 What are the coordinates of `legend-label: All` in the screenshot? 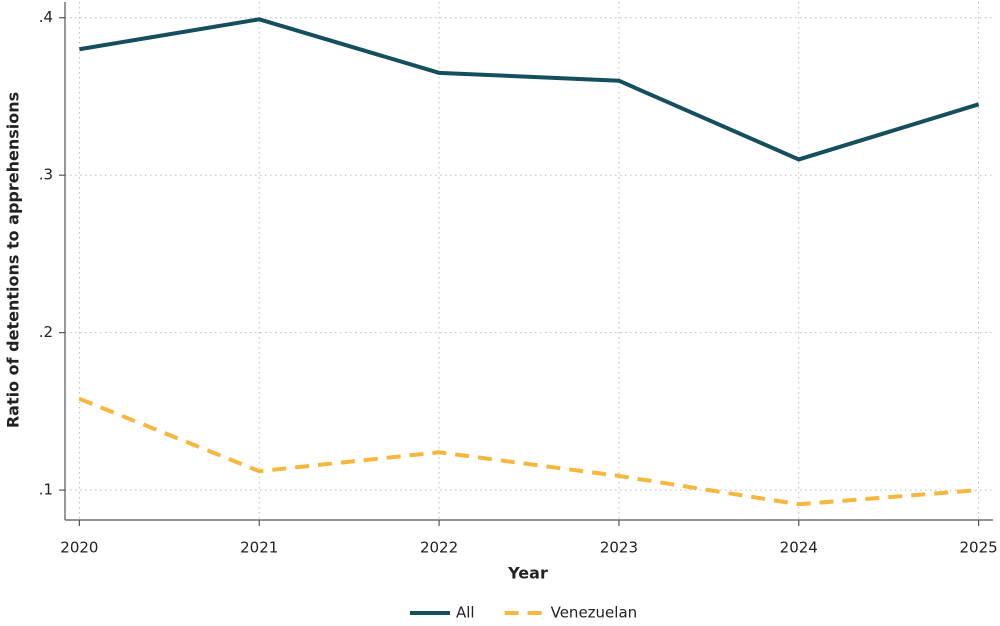 It's located at (465, 613).